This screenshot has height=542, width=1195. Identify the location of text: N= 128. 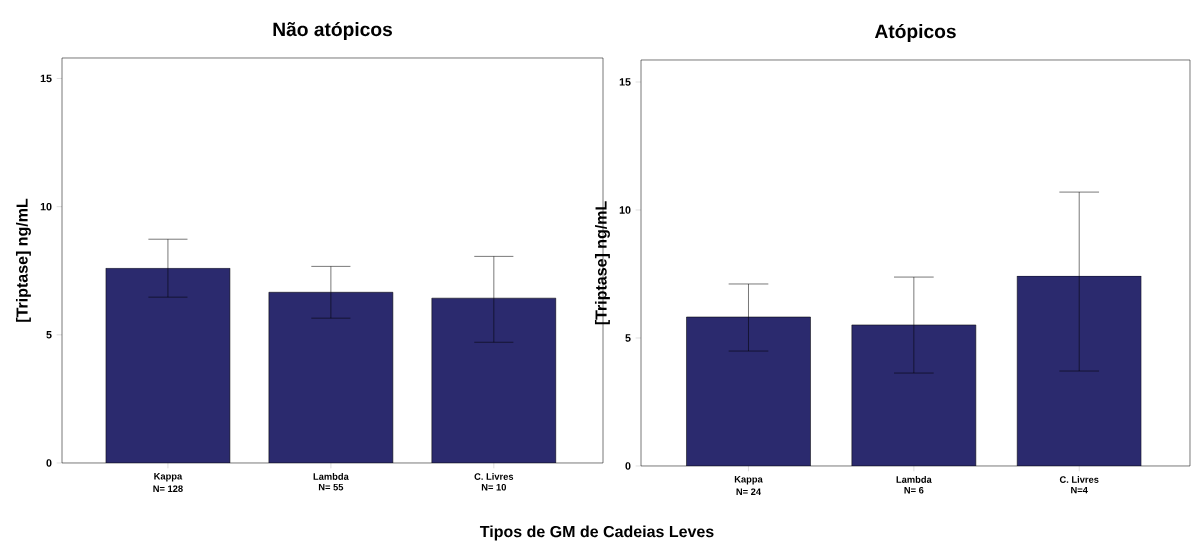
(168, 488).